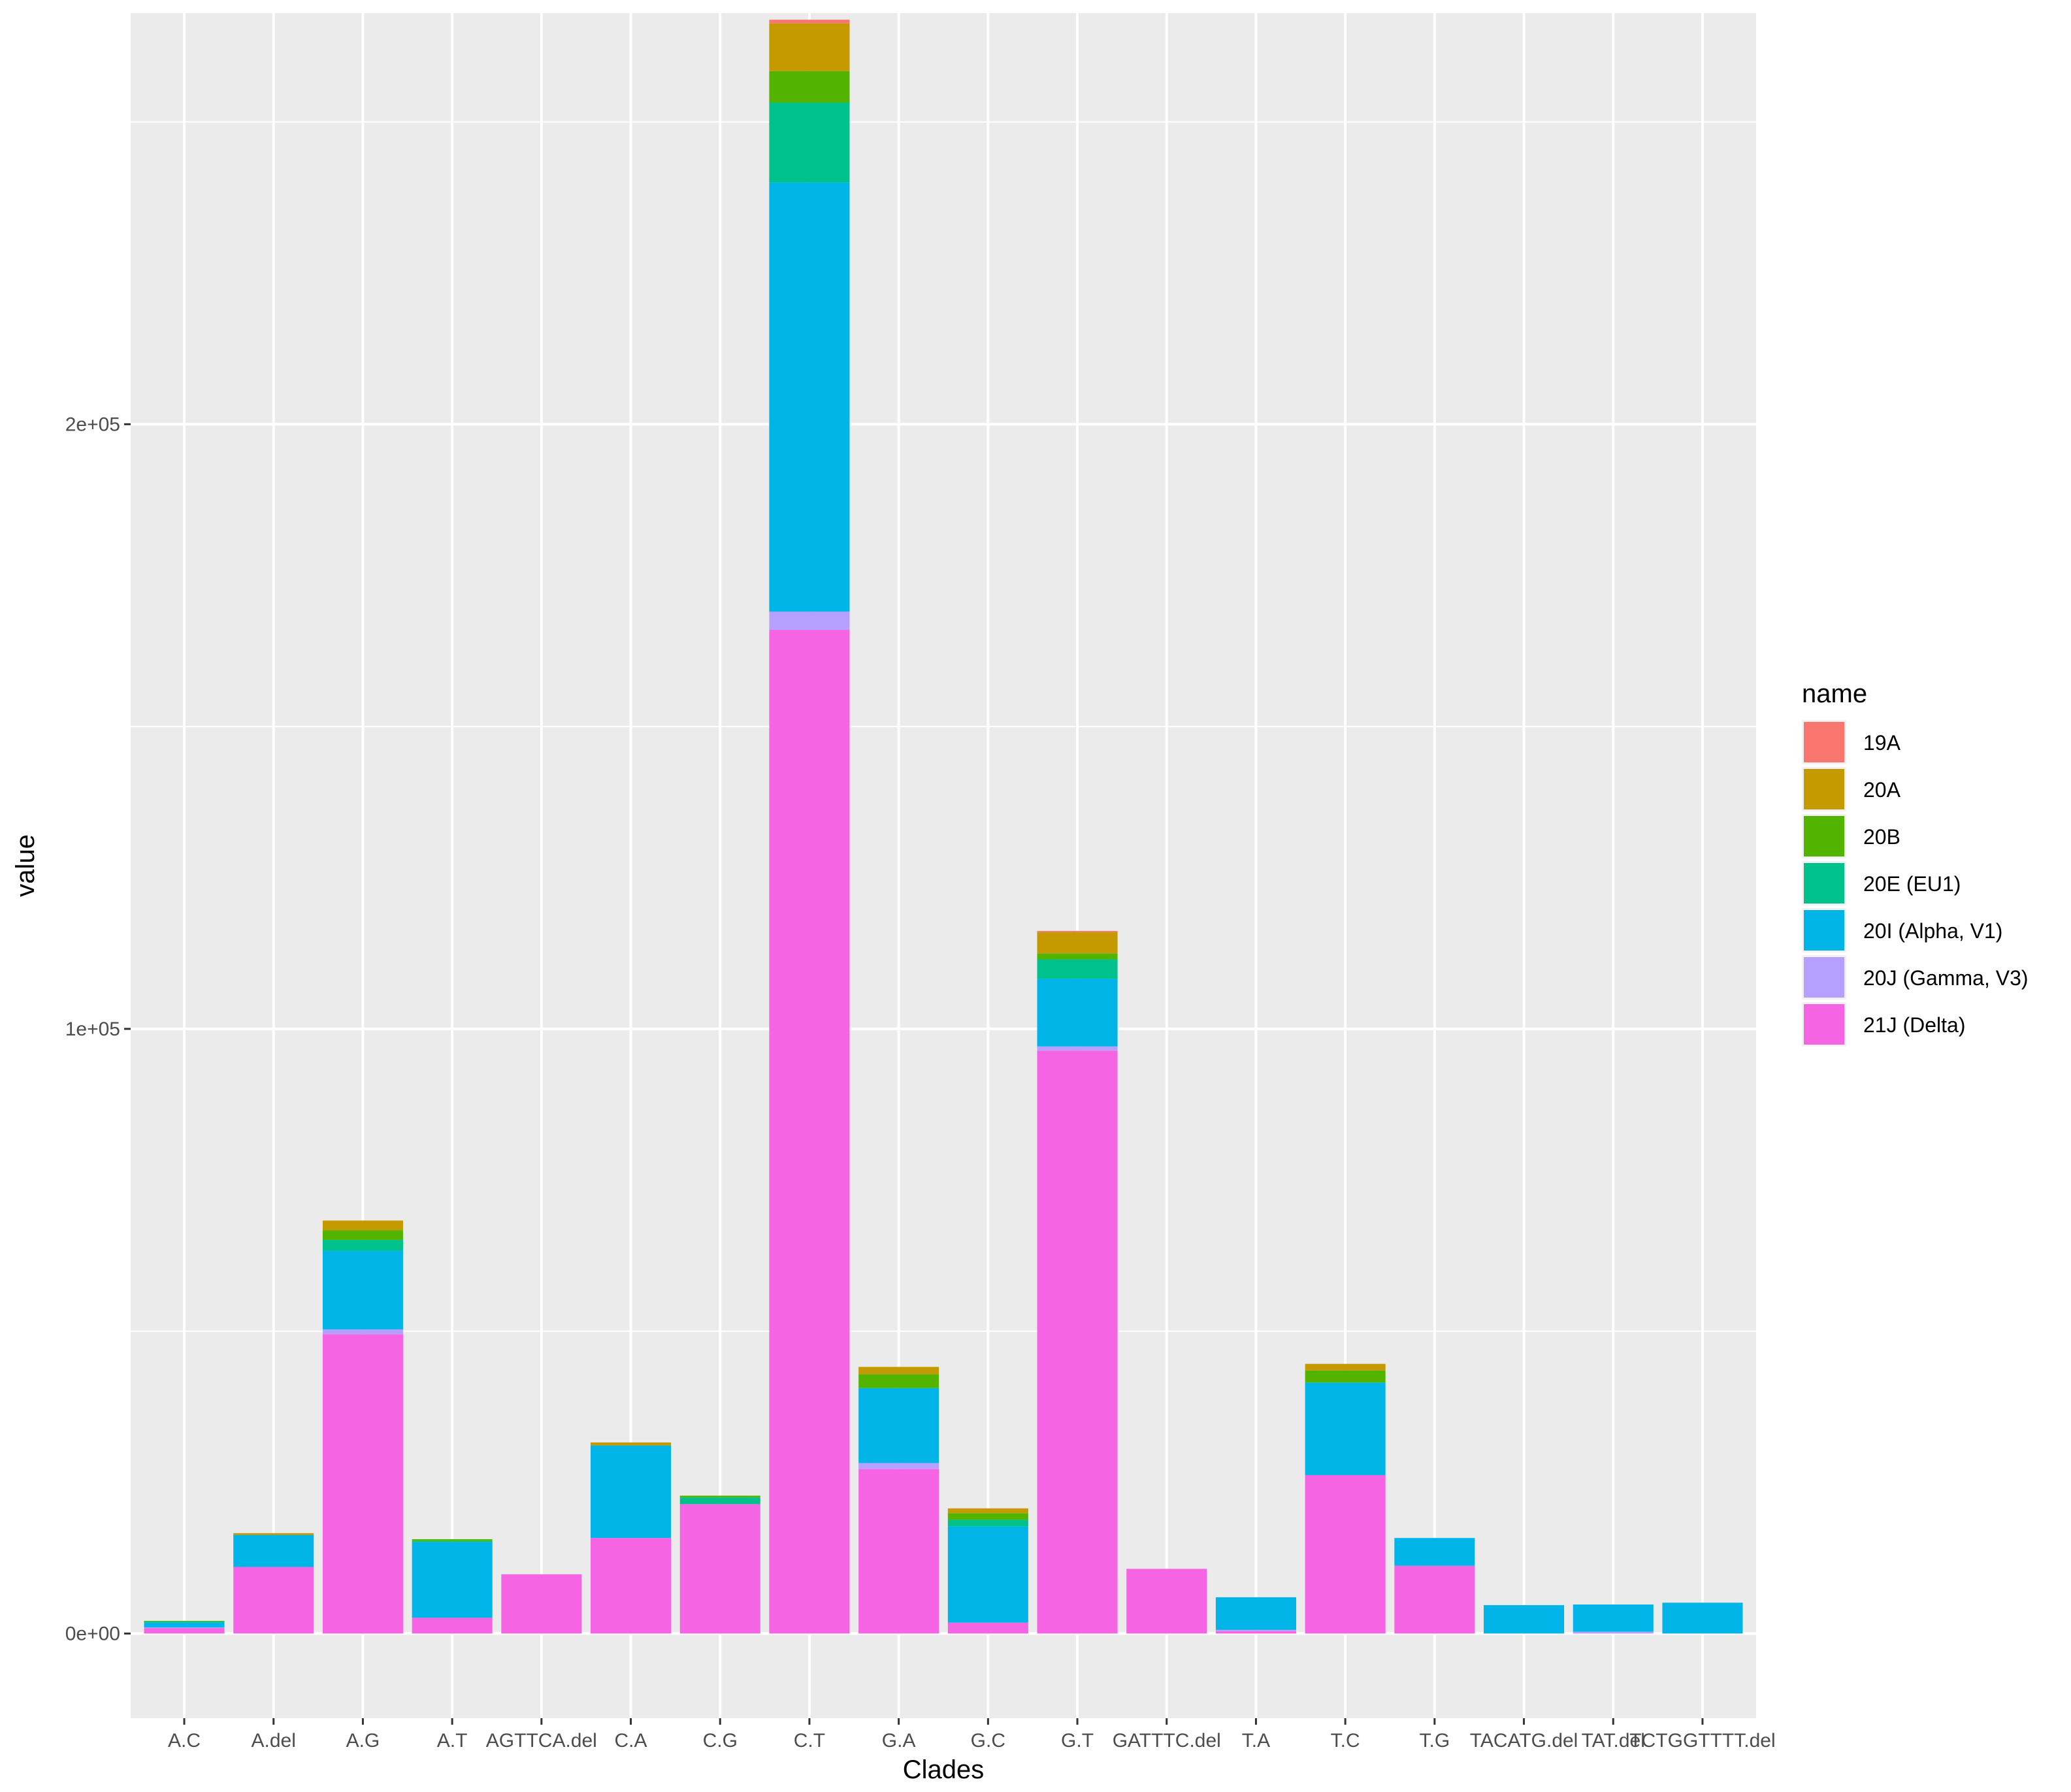 The image size is (2071, 1792). Describe the element at coordinates (92, 1029) in the screenshot. I see `y-tick-label: 1e+05` at that location.